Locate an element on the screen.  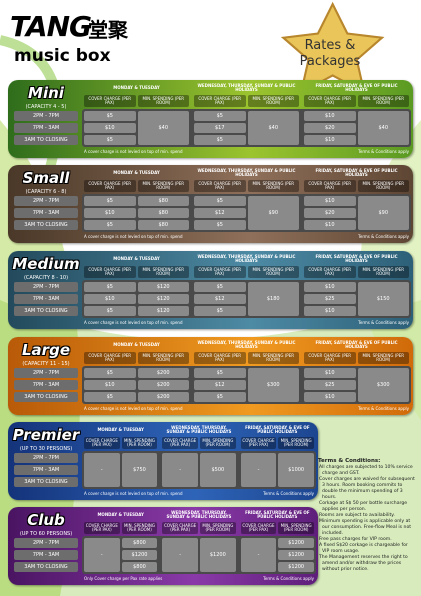
price-cell: $800 is located at coordinates (139, 567).